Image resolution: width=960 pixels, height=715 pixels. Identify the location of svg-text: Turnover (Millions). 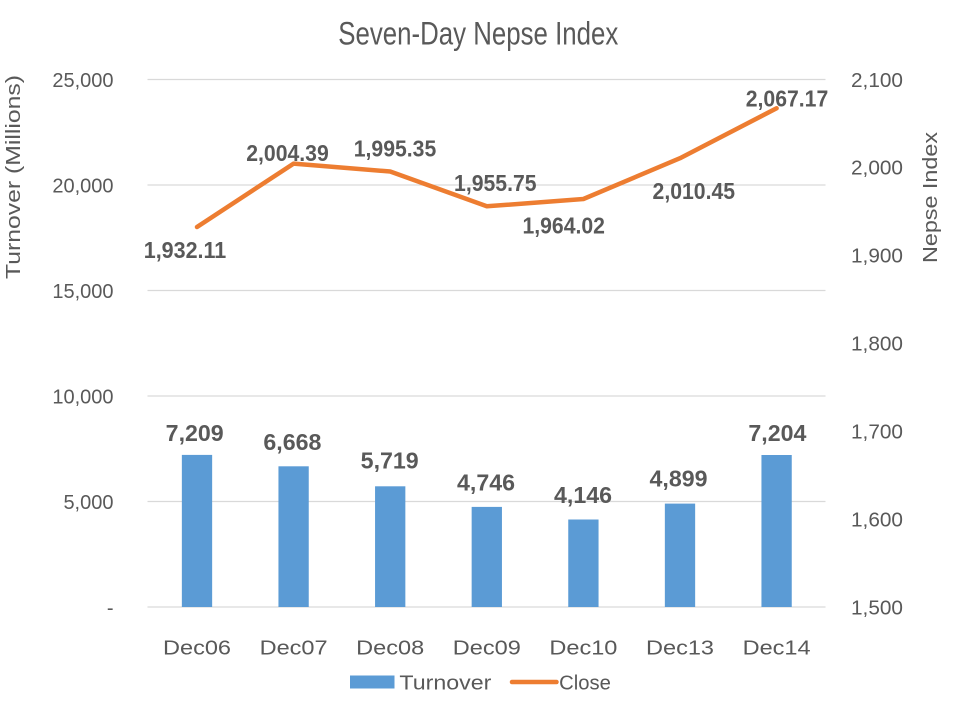
(14, 177).